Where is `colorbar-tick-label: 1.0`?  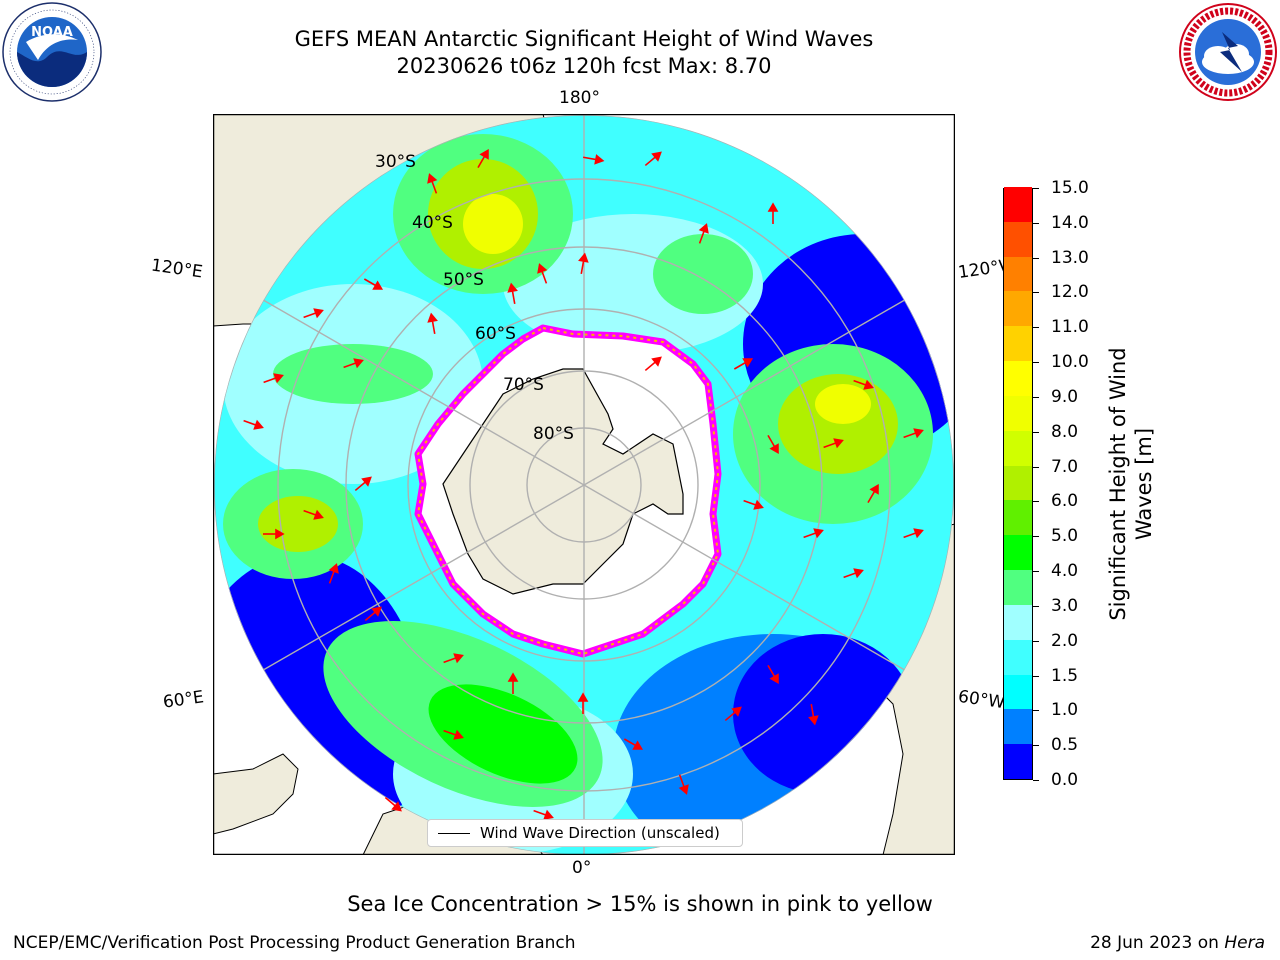
colorbar-tick-label: 1.0 is located at coordinates (1065, 710).